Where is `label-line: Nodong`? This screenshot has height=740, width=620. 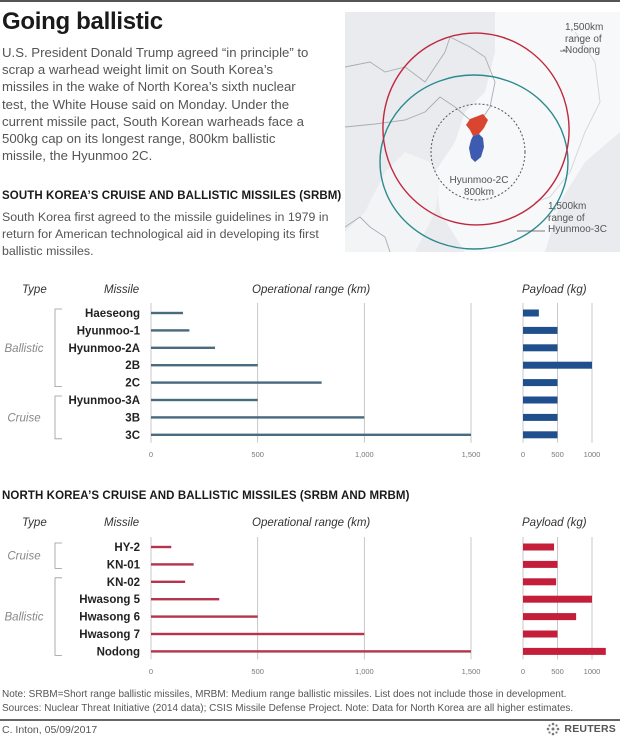
label-line: Nodong is located at coordinates (583, 50).